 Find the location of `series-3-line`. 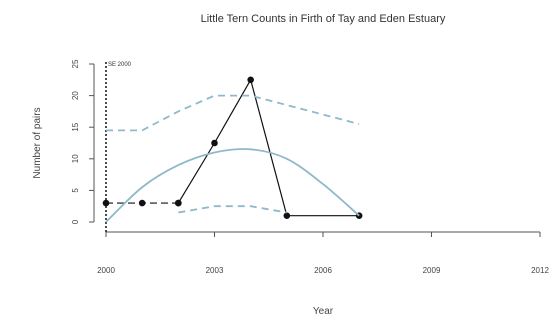

series-3-line is located at coordinates (233, 113).